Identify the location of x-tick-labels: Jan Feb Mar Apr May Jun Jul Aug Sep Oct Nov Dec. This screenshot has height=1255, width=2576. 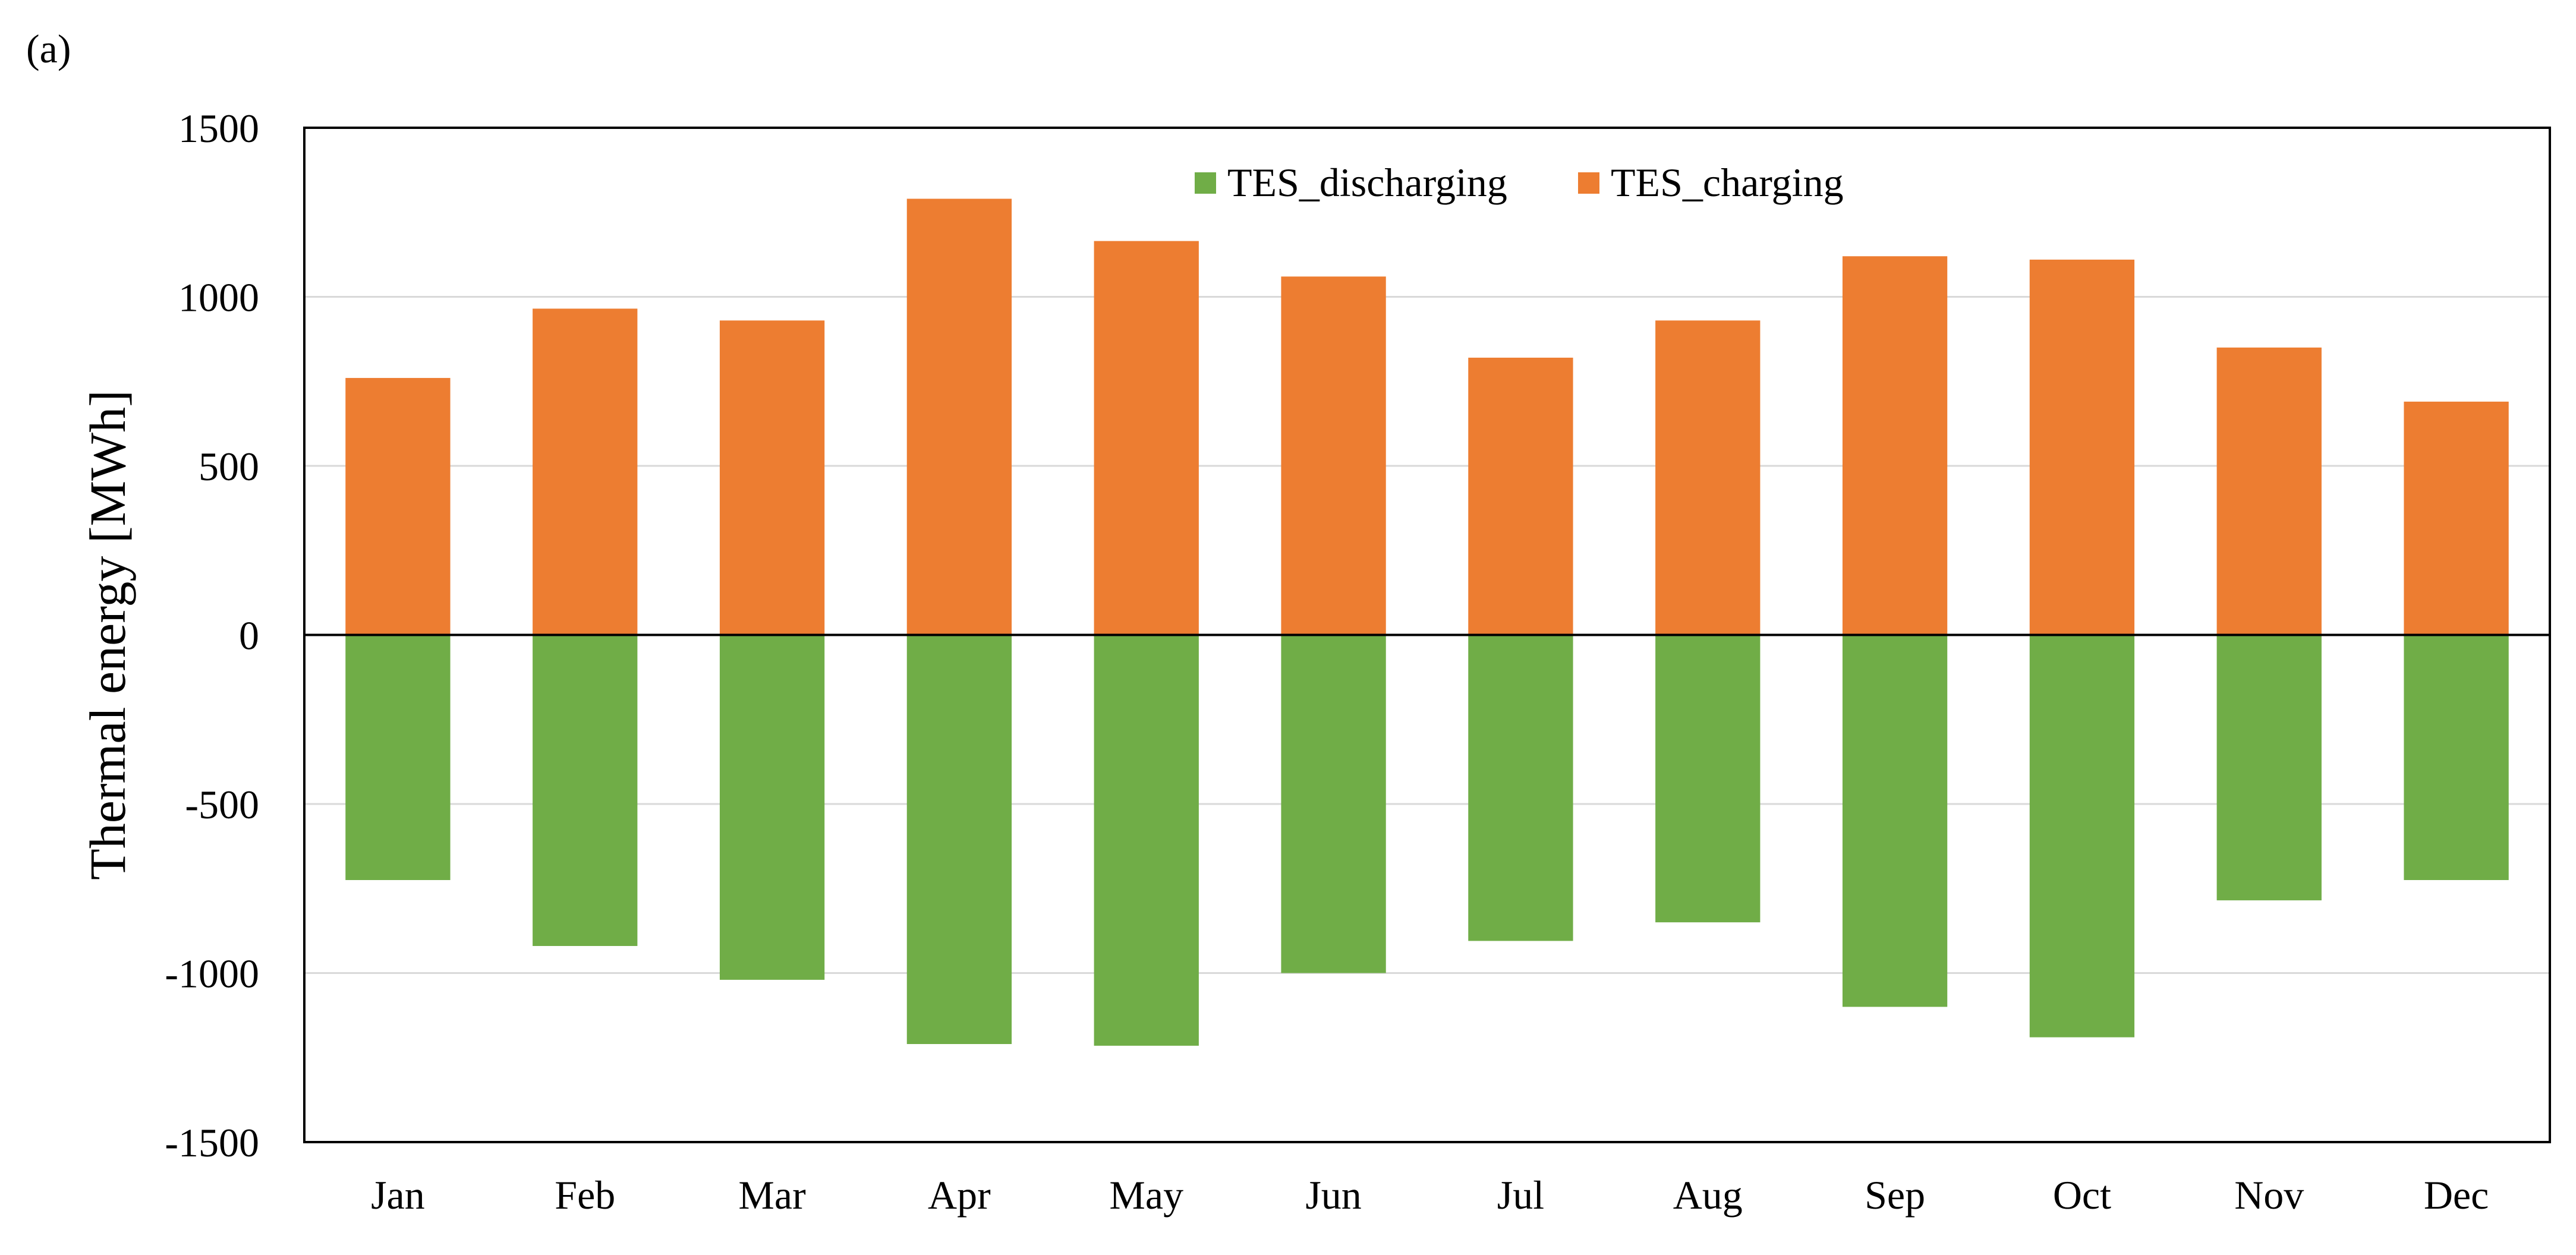
(1430, 1195).